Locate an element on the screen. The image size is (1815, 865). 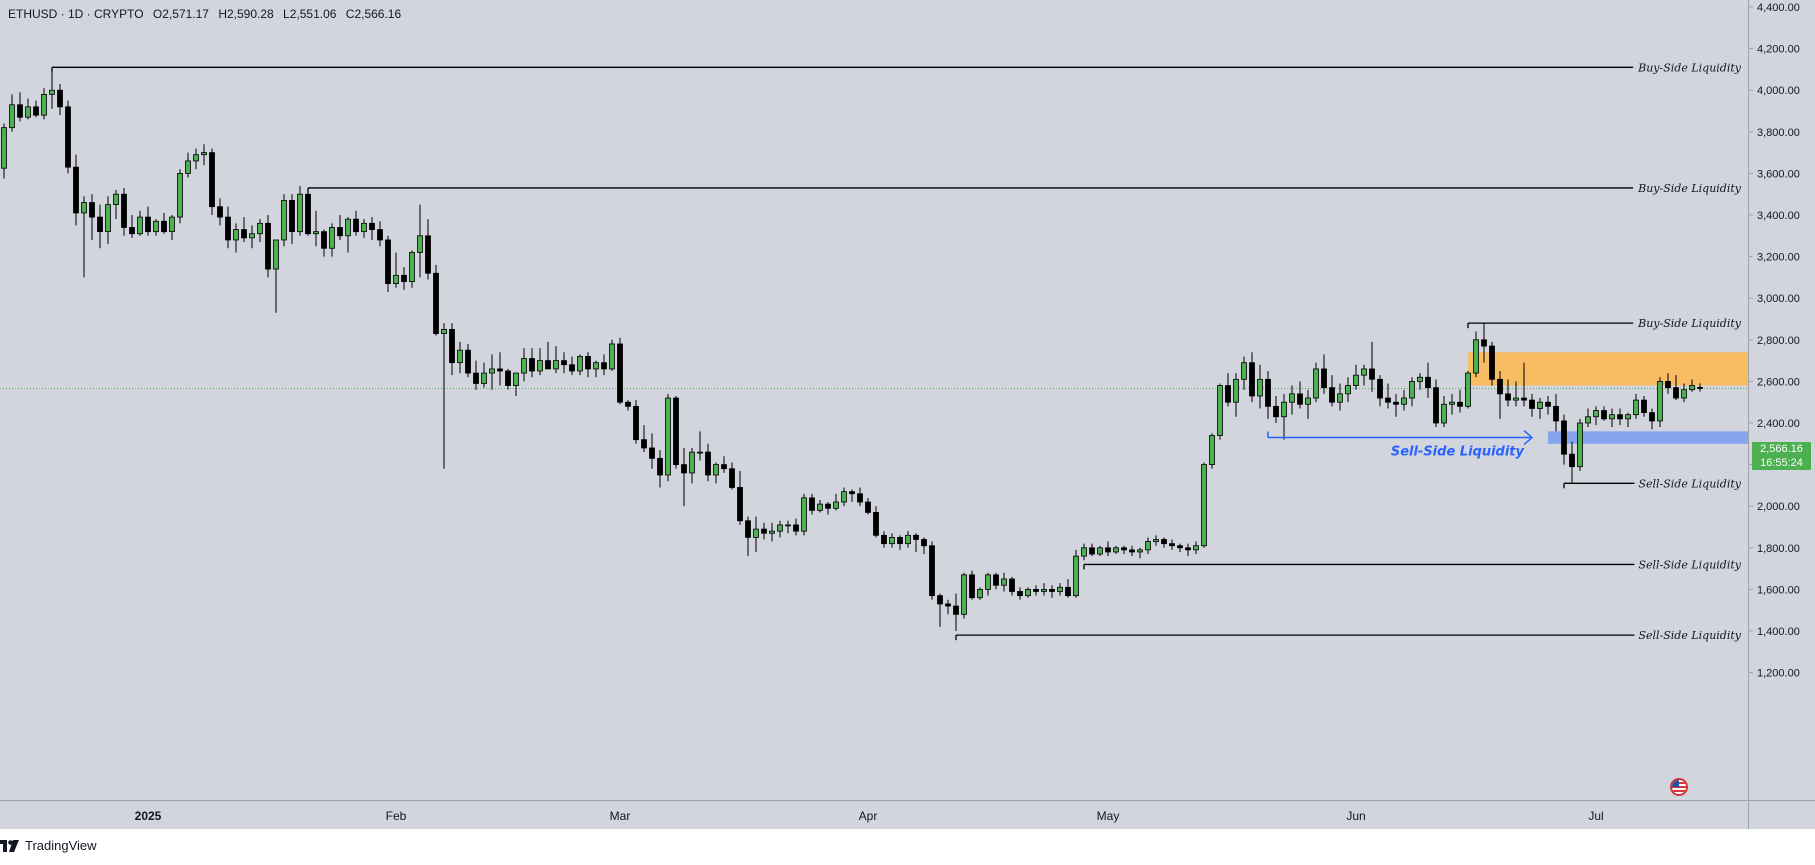
price-axis-label: 4,400.00 is located at coordinates (1778, 8).